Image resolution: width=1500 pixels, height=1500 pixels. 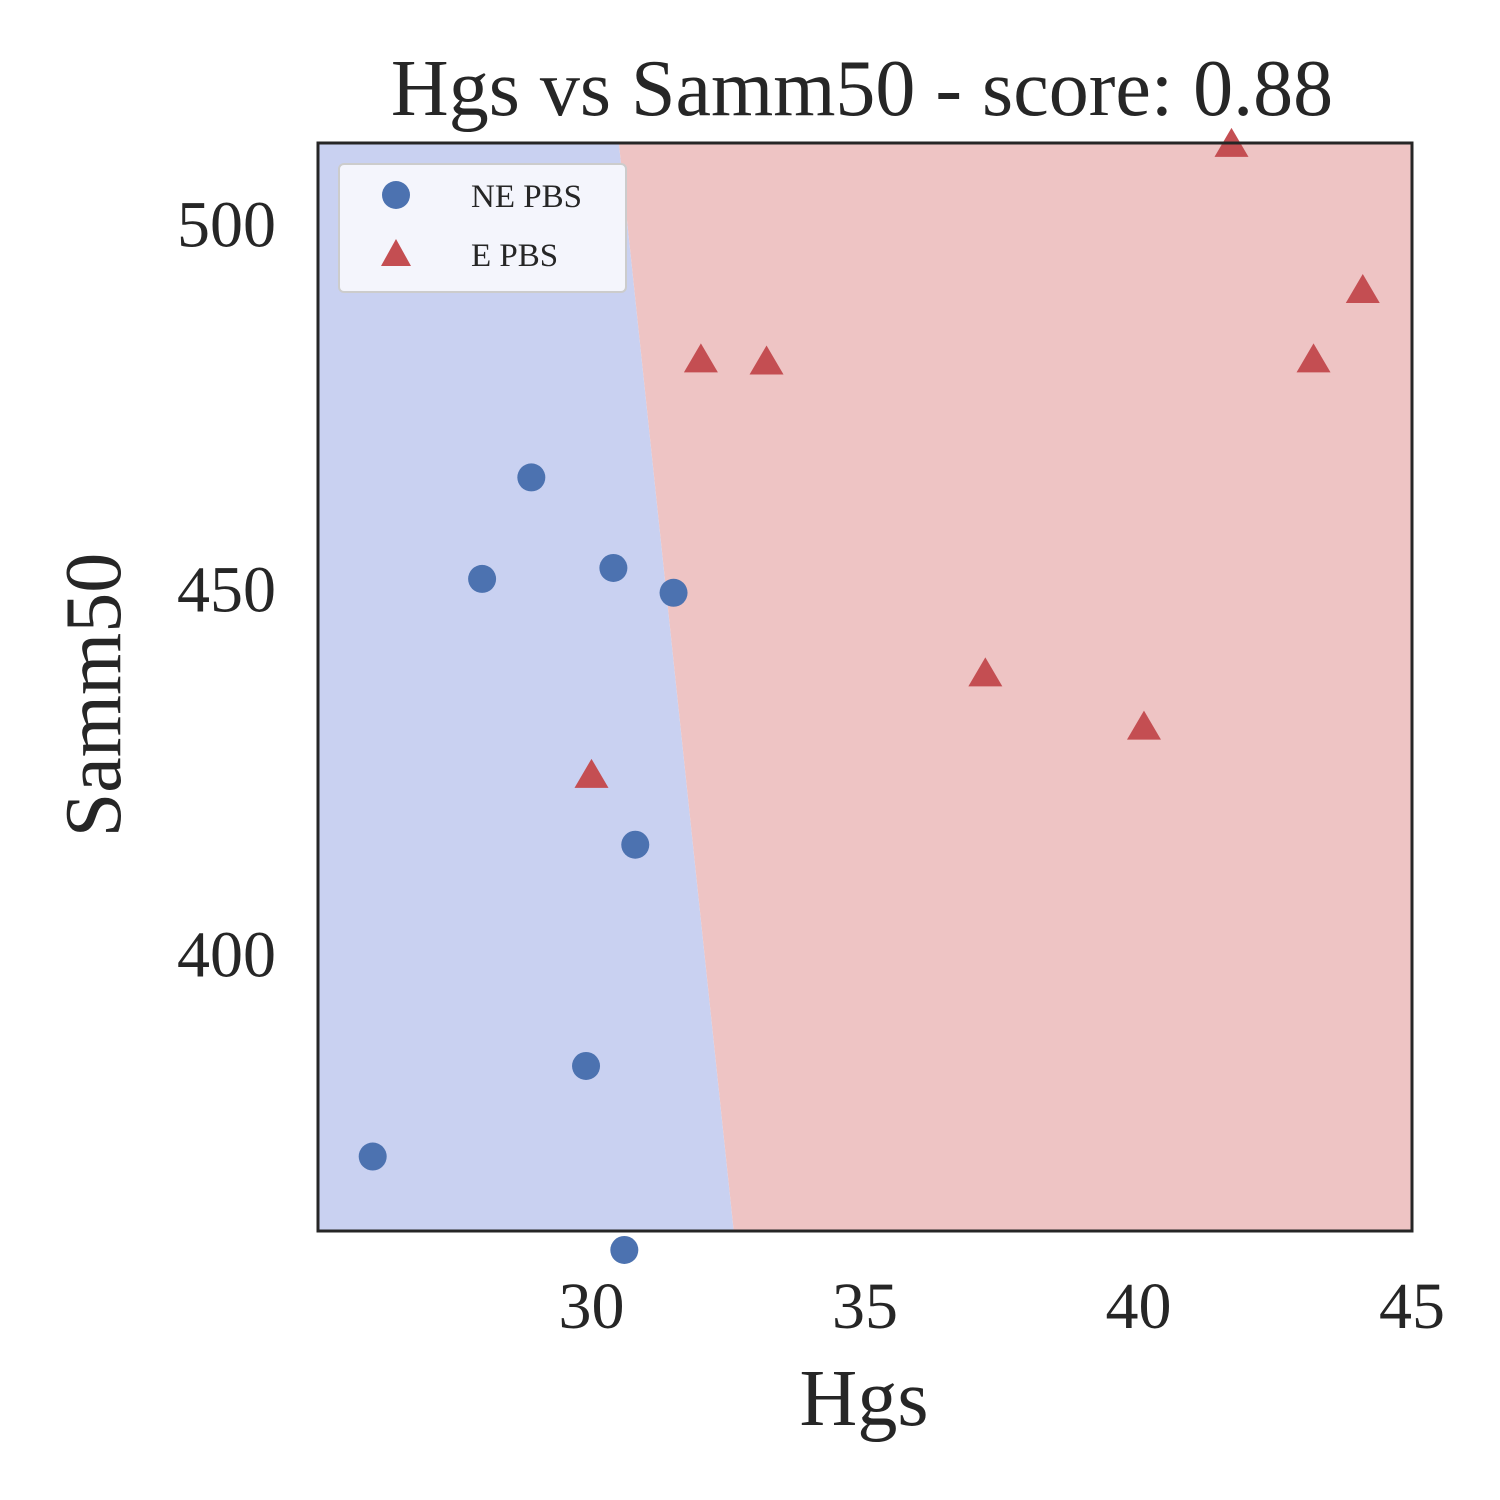 I want to click on x-axis-label: Hgs, so click(x=864, y=1399).